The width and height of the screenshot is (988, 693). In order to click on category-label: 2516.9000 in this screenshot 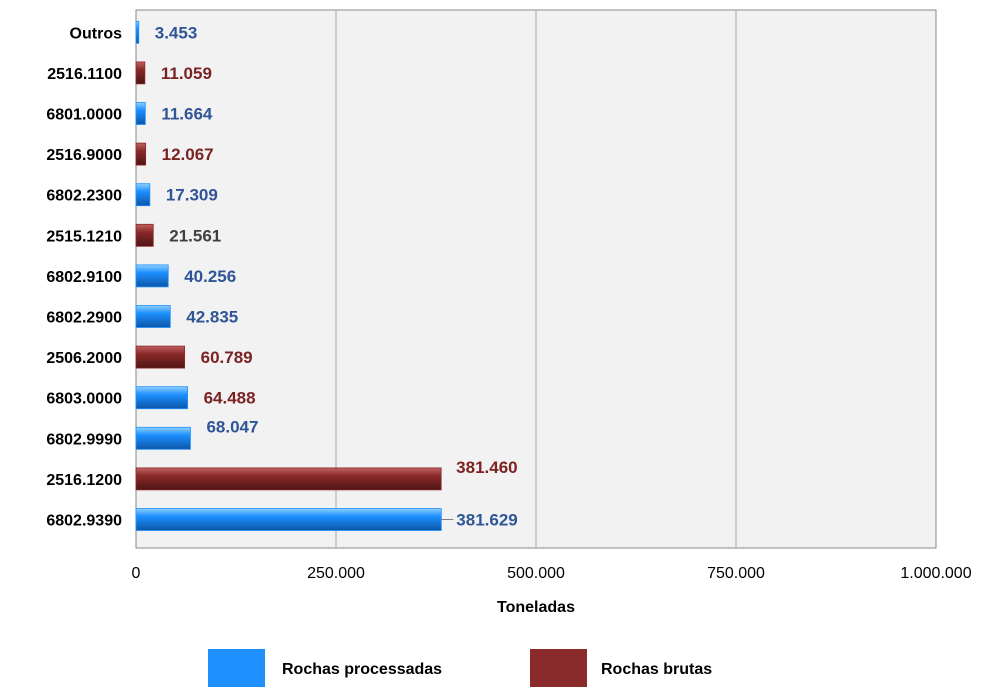, I will do `click(84, 155)`.